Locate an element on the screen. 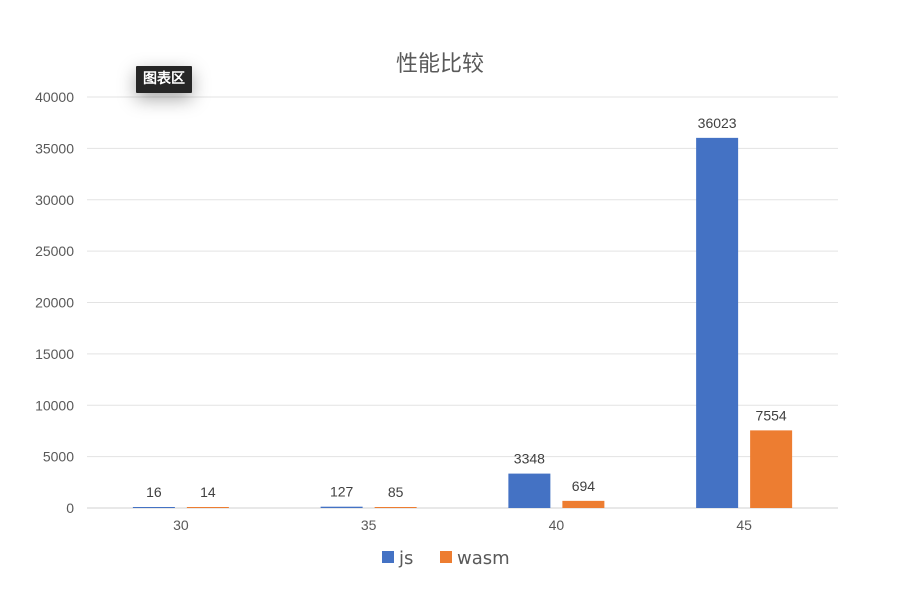  legend: js wasm is located at coordinates (446, 558).